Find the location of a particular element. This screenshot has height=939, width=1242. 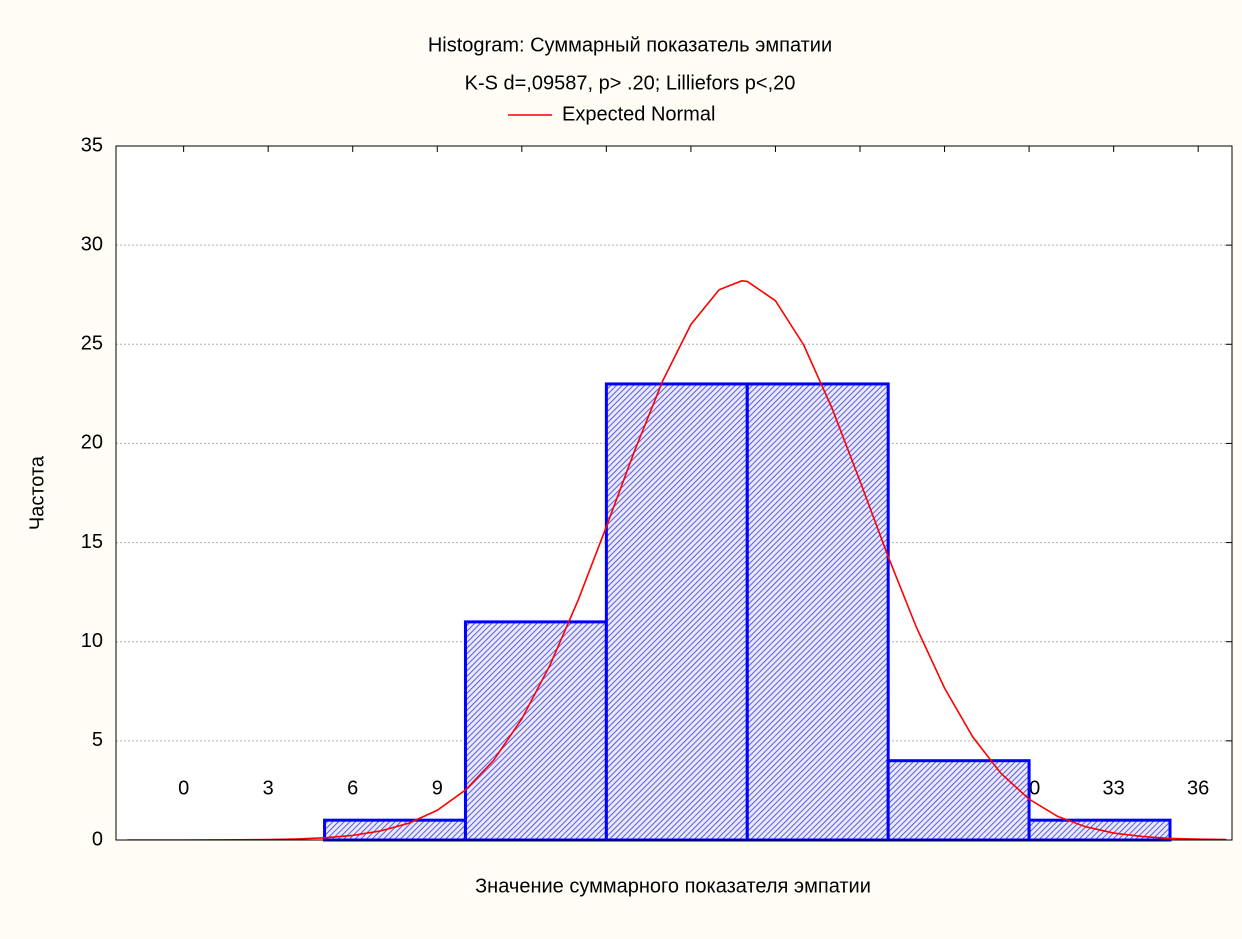

x-tick-label: 3 is located at coordinates (268, 788).